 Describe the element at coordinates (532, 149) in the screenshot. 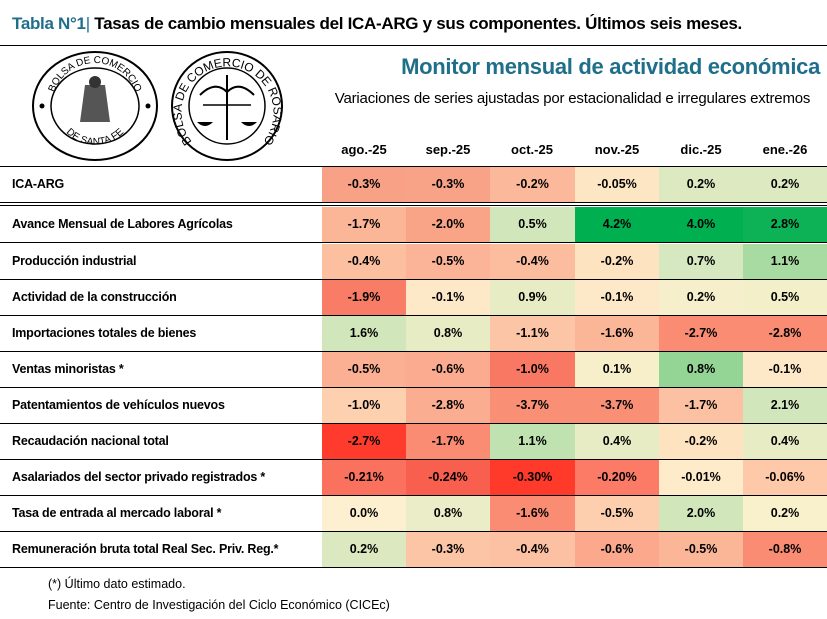

I see `column-header: oct.-25` at that location.